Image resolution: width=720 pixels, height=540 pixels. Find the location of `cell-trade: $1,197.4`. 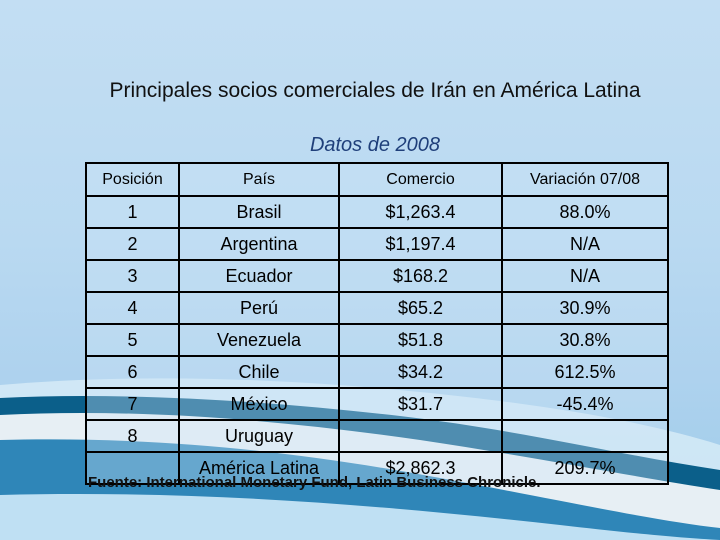

cell-trade: $1,197.4 is located at coordinates (420, 244).